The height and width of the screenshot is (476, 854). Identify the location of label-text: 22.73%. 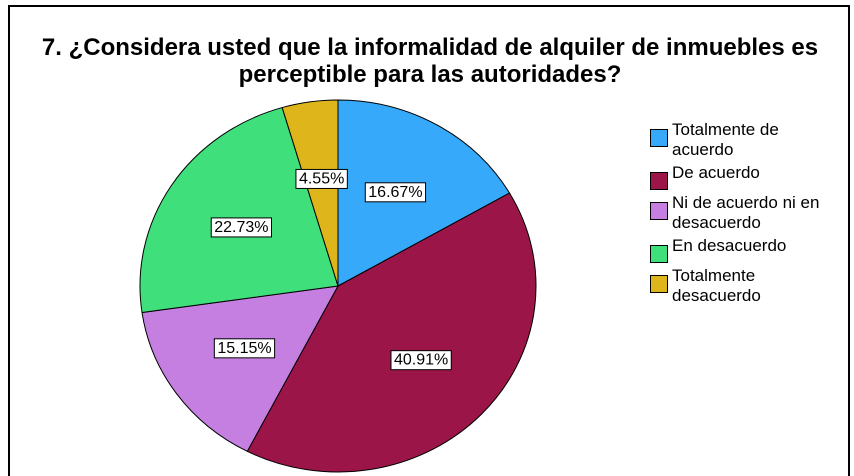
(241, 227).